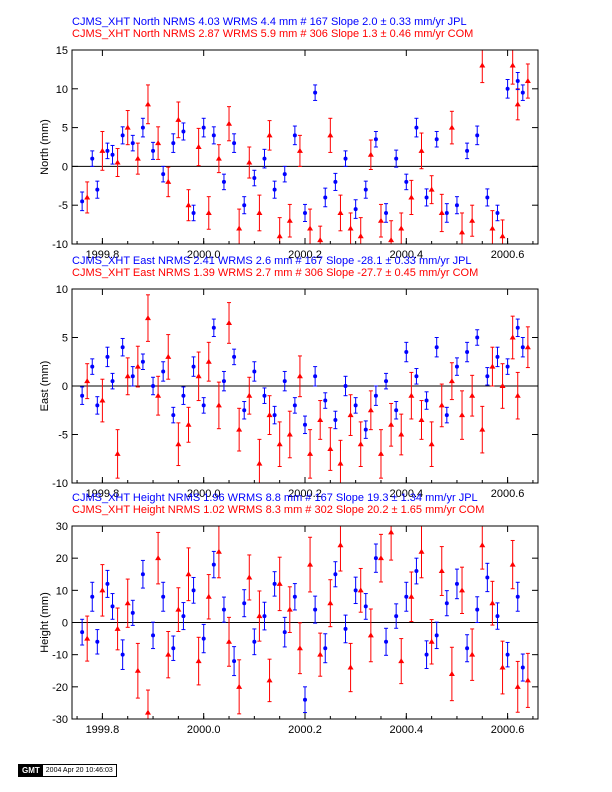 This screenshot has width=612, height=792. I want to click on series-jpl, so click(302, 378).